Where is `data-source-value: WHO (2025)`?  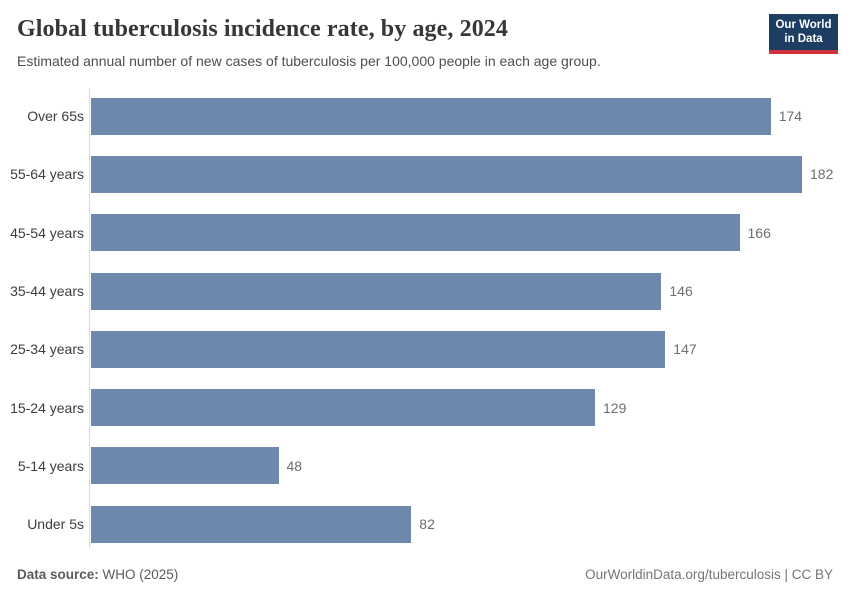 data-source-value: WHO (2025) is located at coordinates (138, 574).